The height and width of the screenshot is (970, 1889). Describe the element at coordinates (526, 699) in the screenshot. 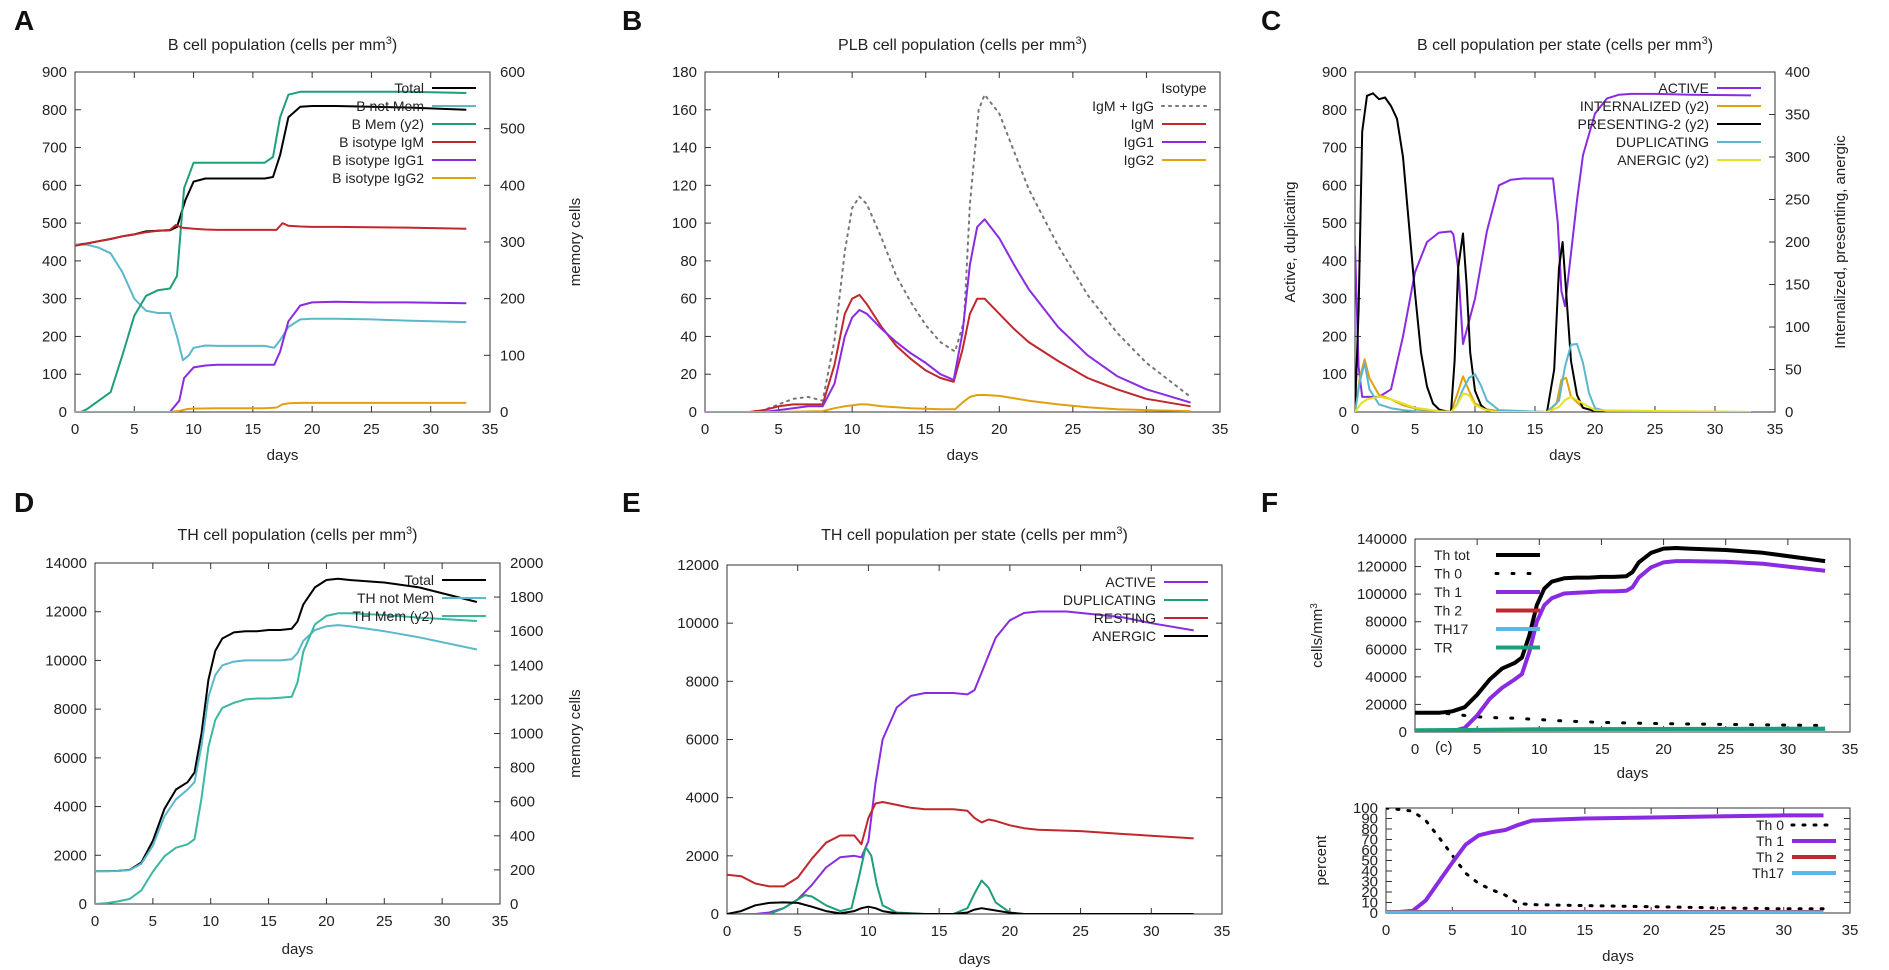

I see `y2-tick-label: 1200` at that location.